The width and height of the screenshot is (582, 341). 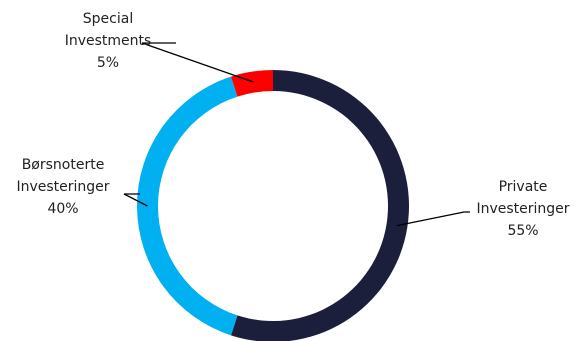 I want to click on leader-line-special, so click(x=197, y=62).